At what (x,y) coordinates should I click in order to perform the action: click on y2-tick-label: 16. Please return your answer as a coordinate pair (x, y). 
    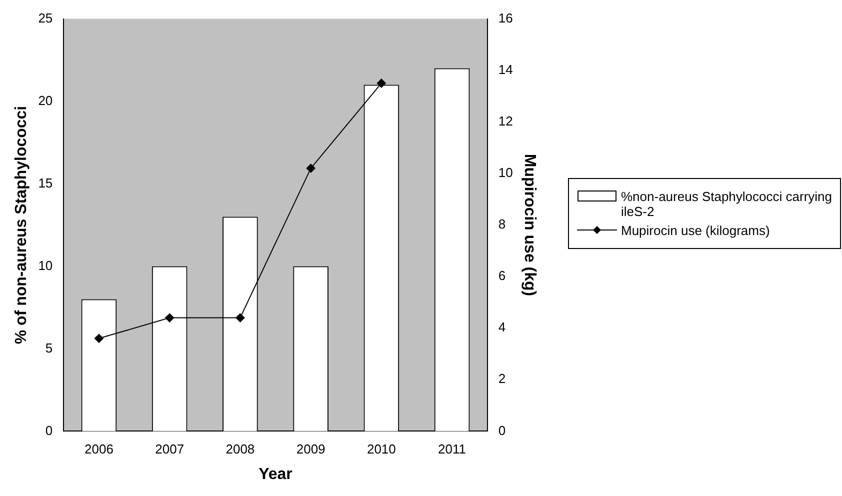
    Looking at the image, I should click on (505, 18).